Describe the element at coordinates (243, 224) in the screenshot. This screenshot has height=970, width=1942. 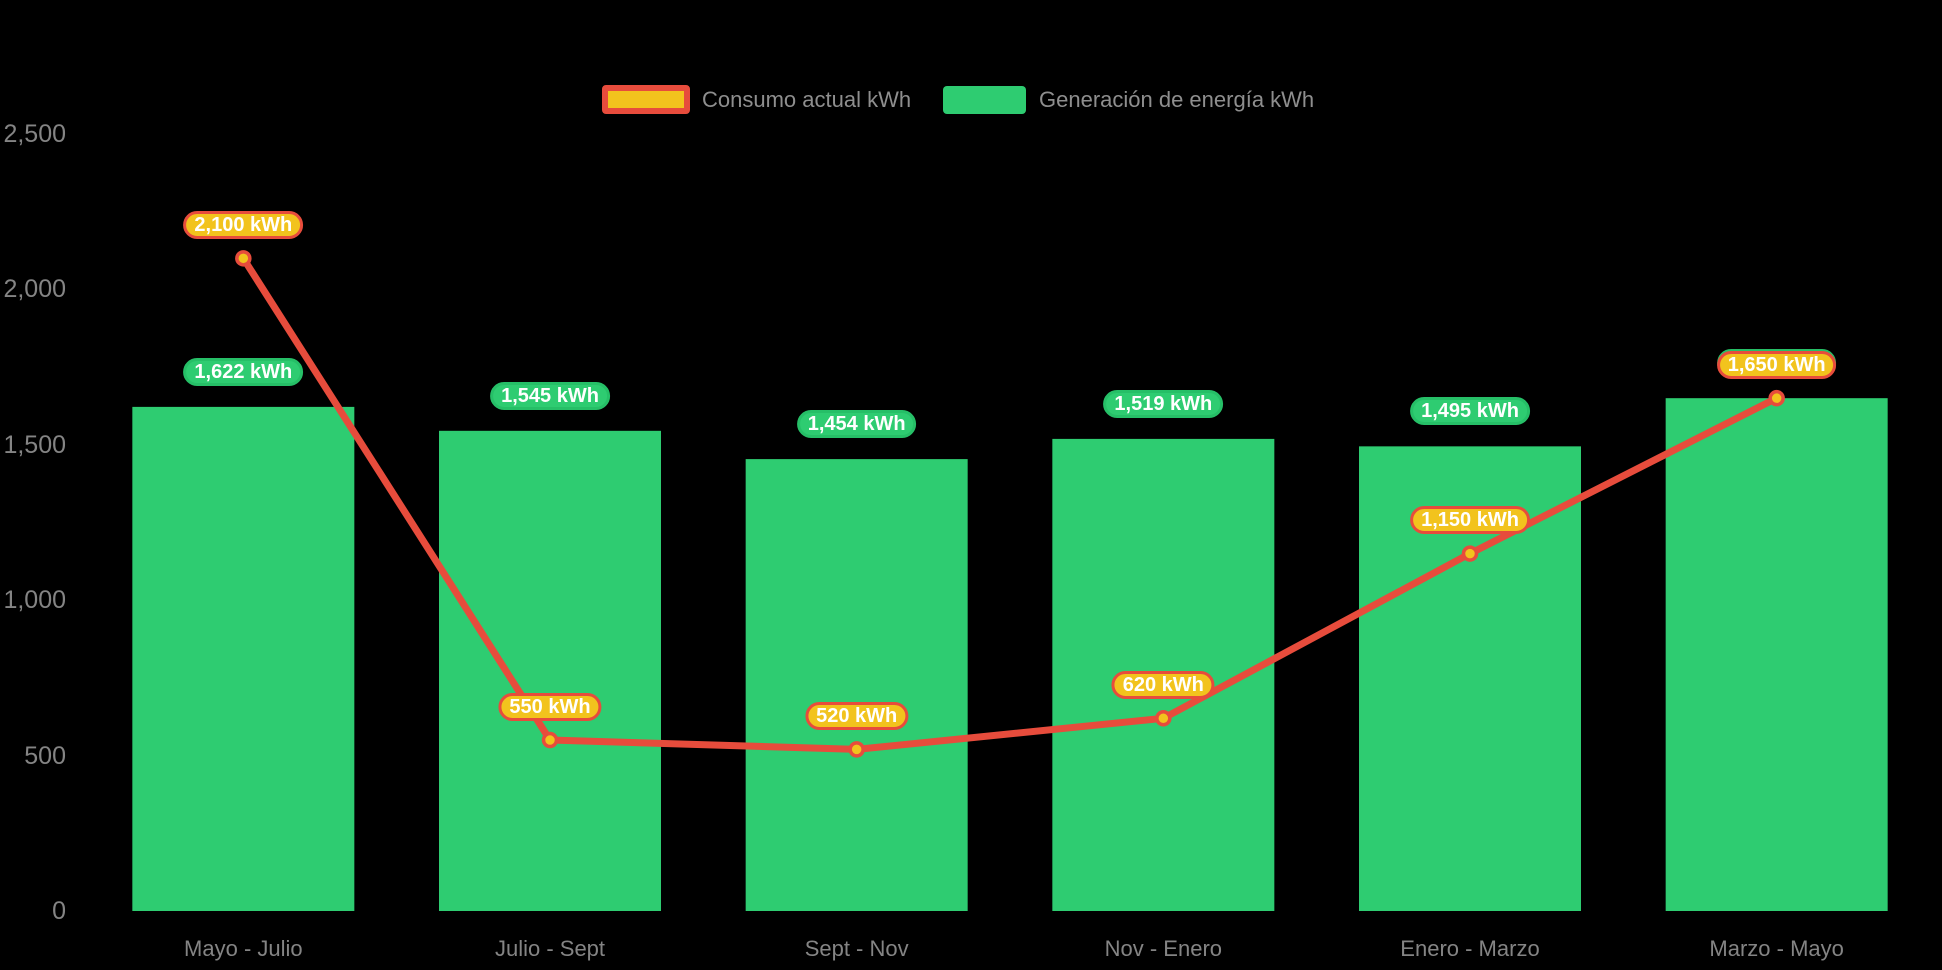
I see `line-value-label-mayo-julio: 2,100 kWh` at that location.